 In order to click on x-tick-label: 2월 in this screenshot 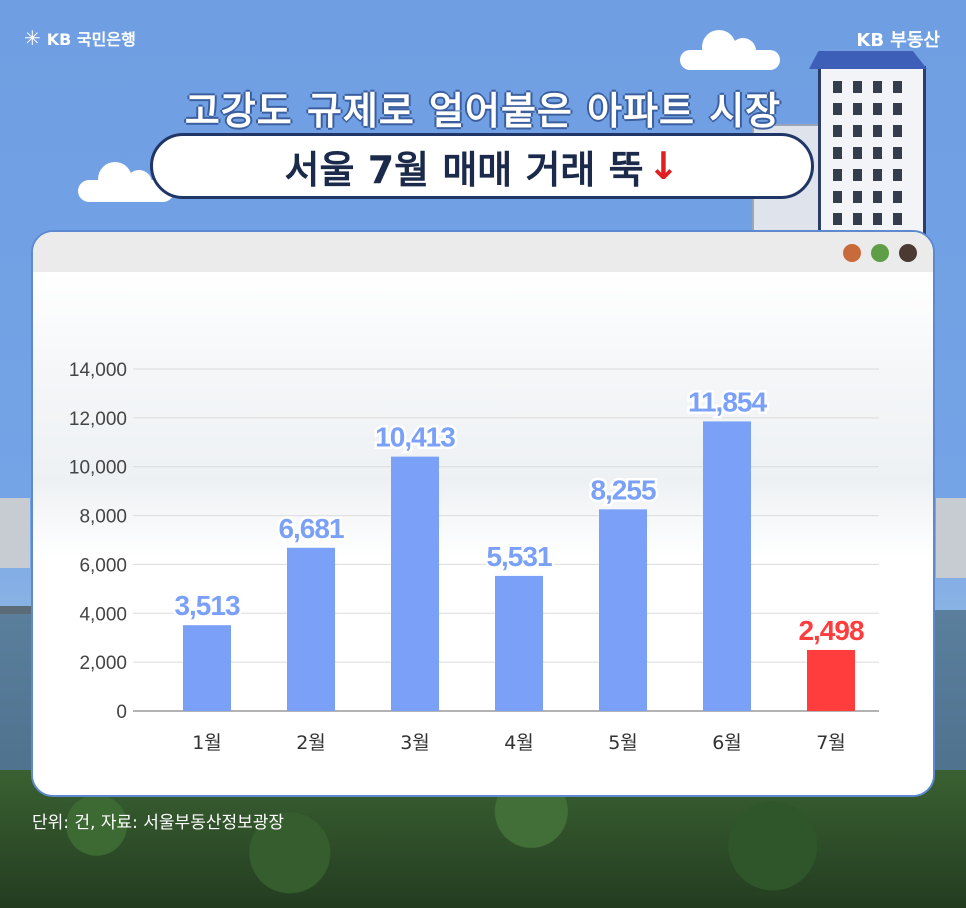, I will do `click(311, 743)`.